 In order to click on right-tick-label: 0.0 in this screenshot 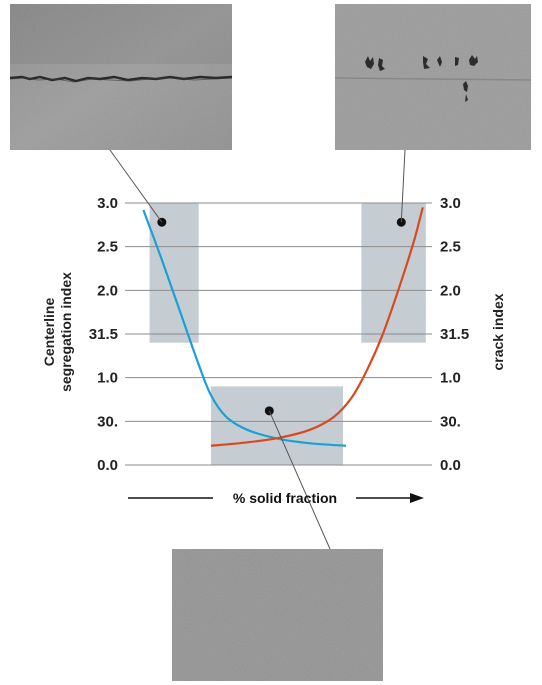, I will do `click(450, 465)`.